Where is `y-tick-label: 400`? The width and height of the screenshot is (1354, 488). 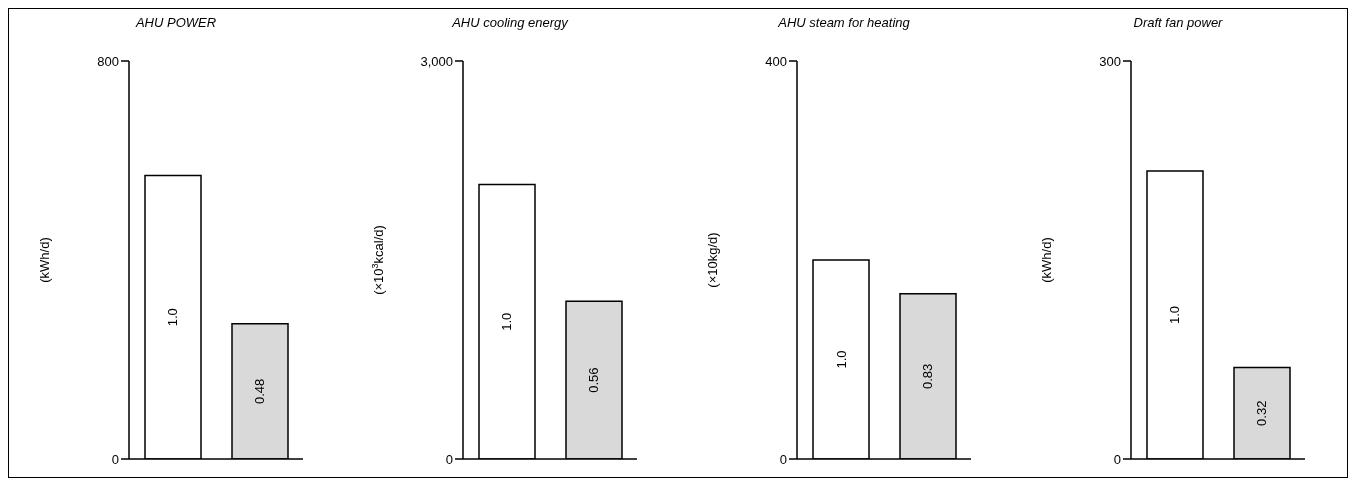
y-tick-label: 400 is located at coordinates (776, 61).